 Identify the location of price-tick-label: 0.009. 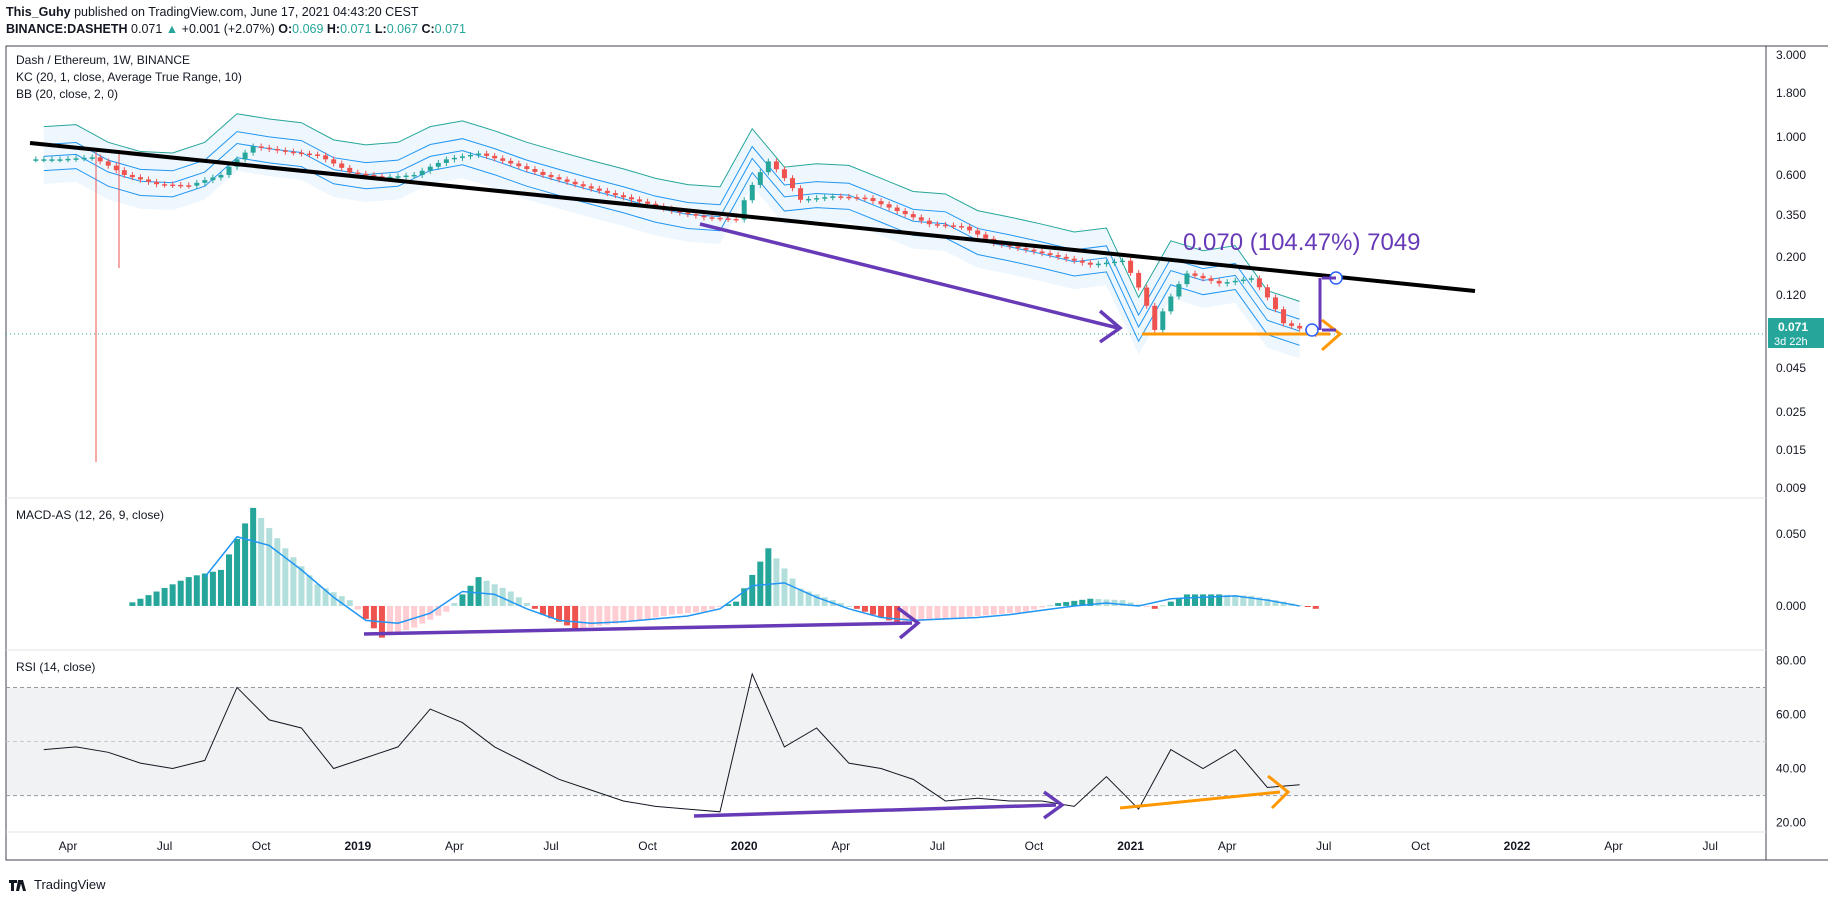
(1791, 488).